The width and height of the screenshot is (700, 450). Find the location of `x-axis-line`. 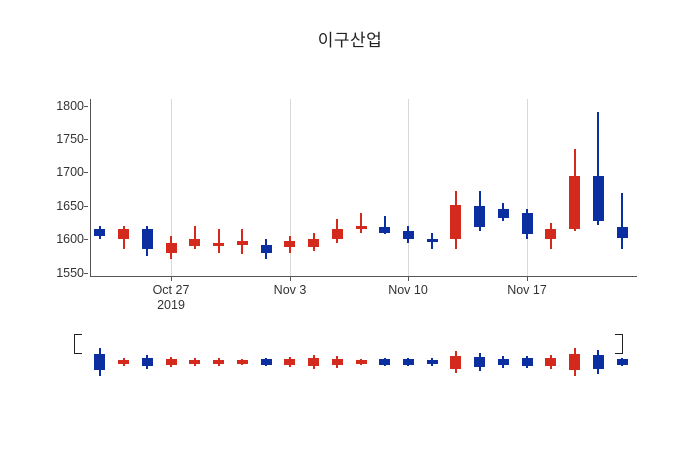

x-axis-line is located at coordinates (363, 276).